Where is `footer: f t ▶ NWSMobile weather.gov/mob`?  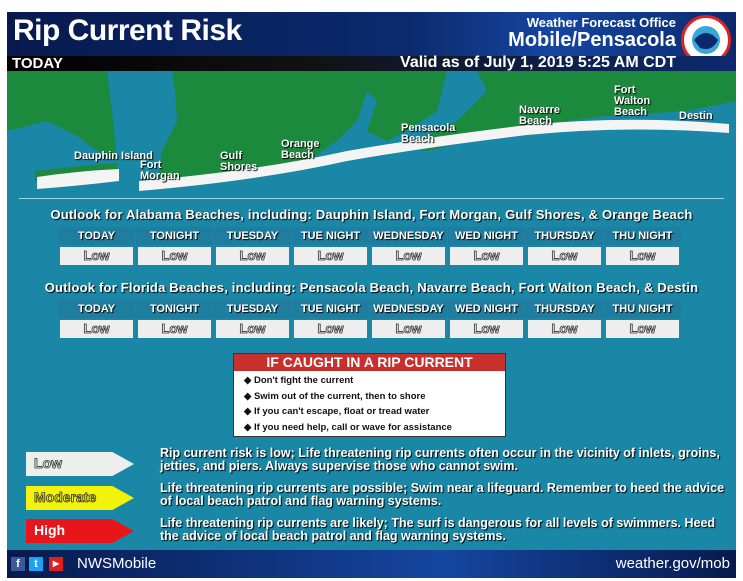
footer: f t ▶ NWSMobile weather.gov/mob is located at coordinates (371, 564).